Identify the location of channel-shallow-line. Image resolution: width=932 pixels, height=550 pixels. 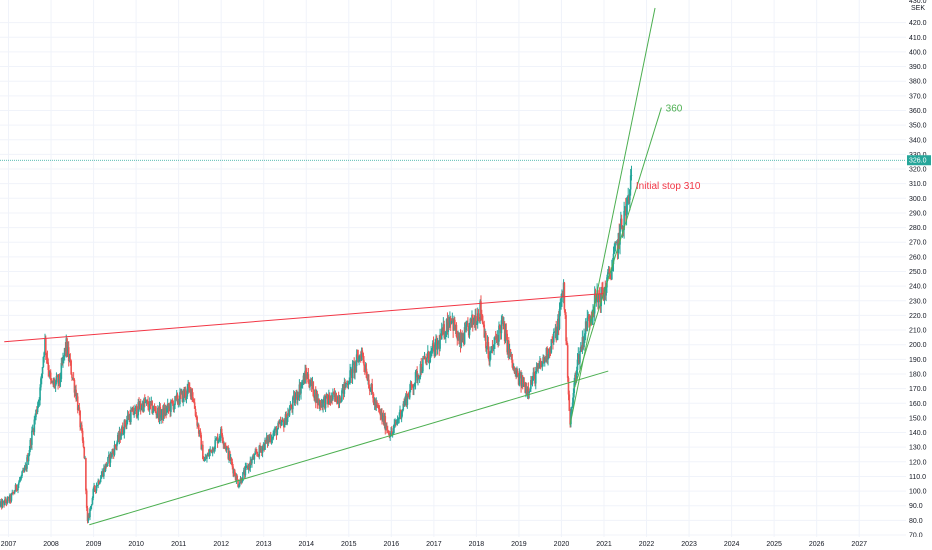
(617, 248).